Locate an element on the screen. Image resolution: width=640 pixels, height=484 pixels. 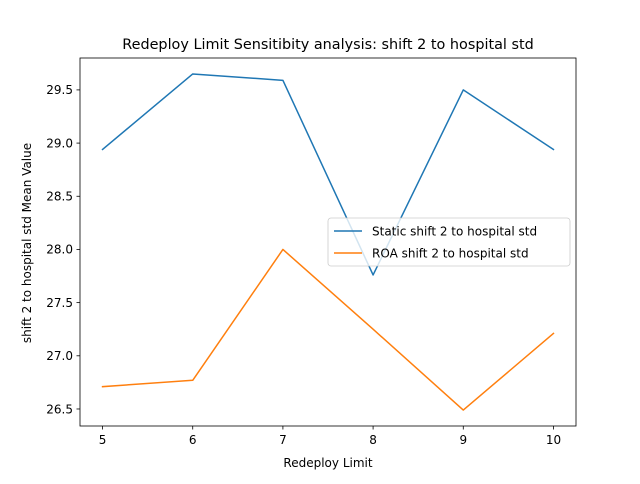
x-tick-label: 9 is located at coordinates (463, 440).